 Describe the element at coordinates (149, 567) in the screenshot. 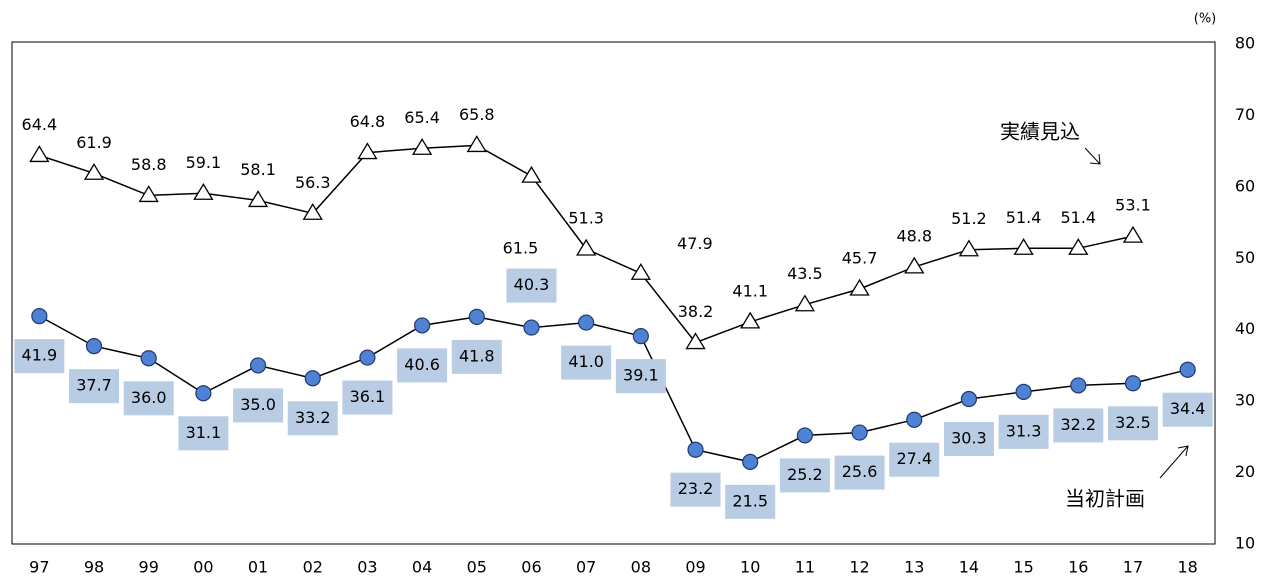

I see `x-tick-label: 99` at that location.